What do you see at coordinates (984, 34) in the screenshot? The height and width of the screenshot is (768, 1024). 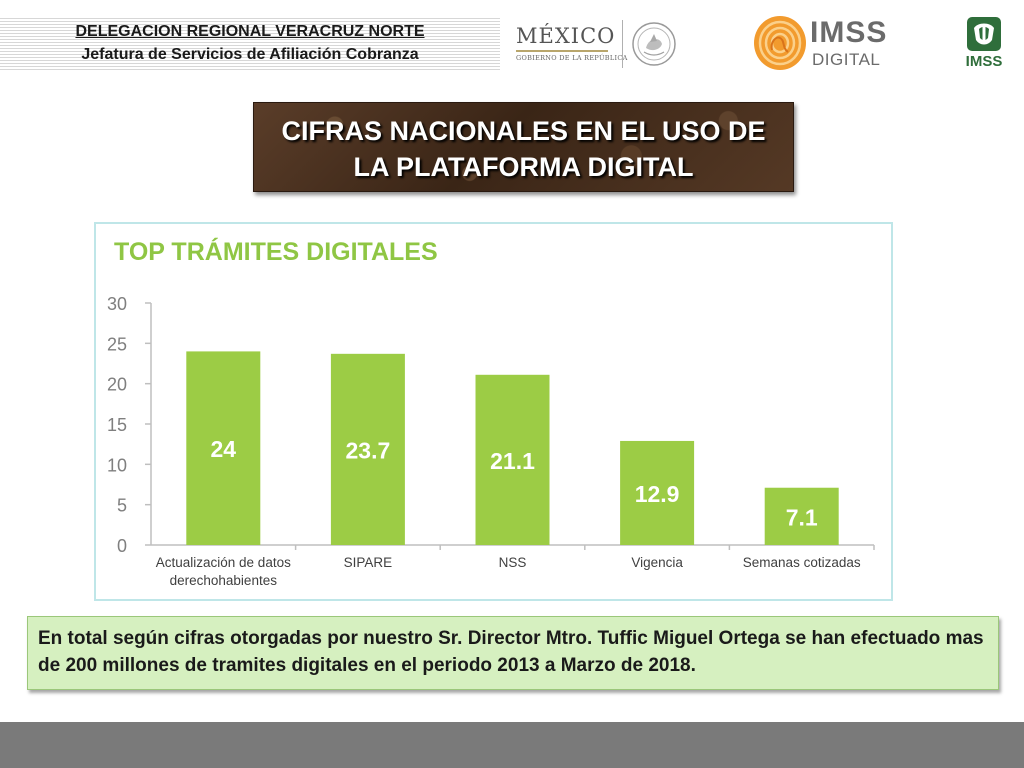 I see `imss-eagle-icon` at bounding box center [984, 34].